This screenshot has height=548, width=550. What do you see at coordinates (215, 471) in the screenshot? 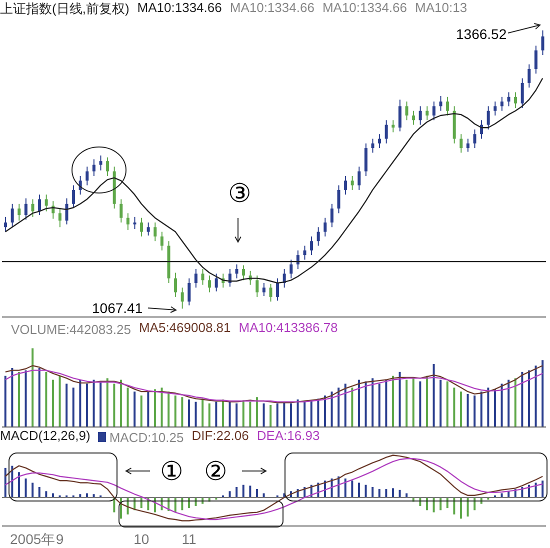
I see `annotation: ②` at bounding box center [215, 471].